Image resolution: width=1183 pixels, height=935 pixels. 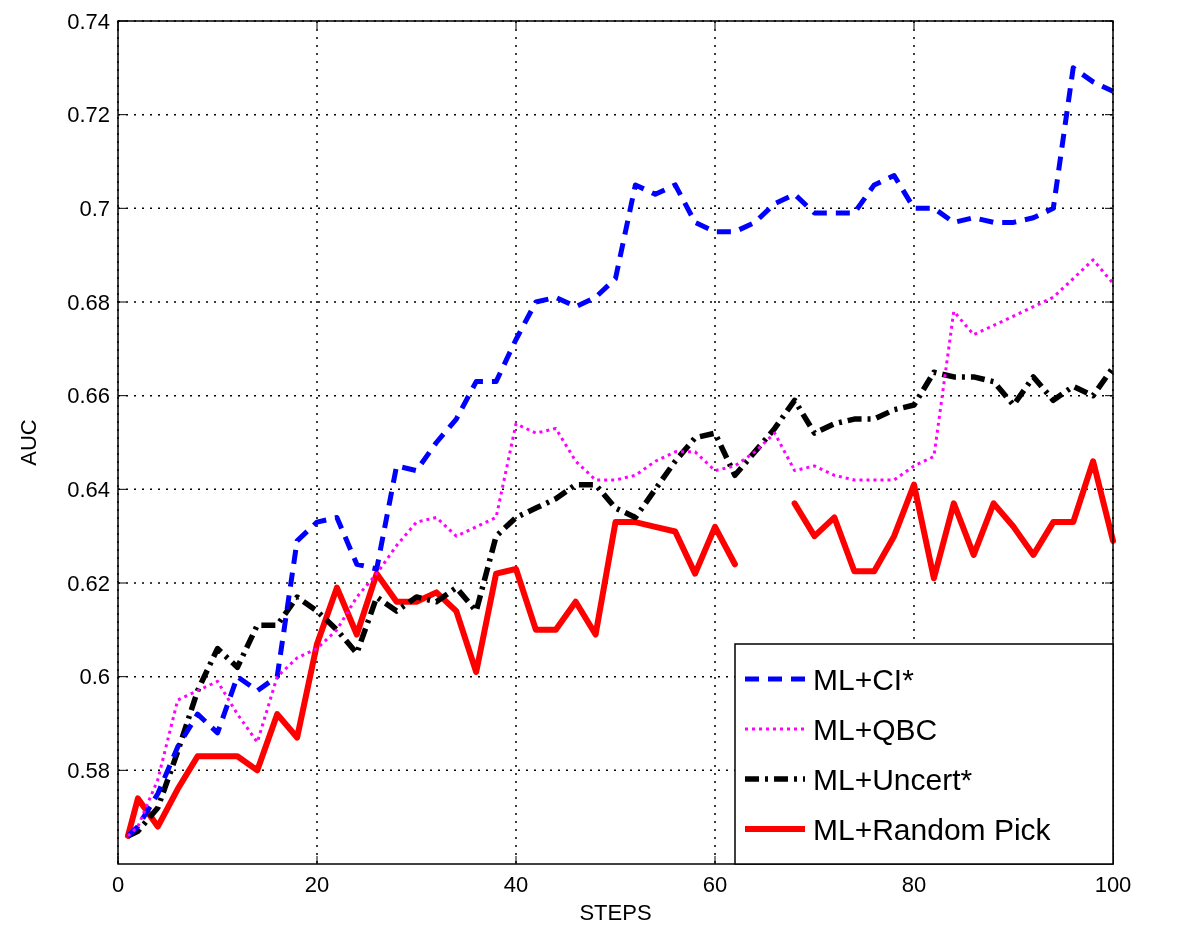 What do you see at coordinates (88, 396) in the screenshot?
I see `y-tick-label: 0.66` at bounding box center [88, 396].